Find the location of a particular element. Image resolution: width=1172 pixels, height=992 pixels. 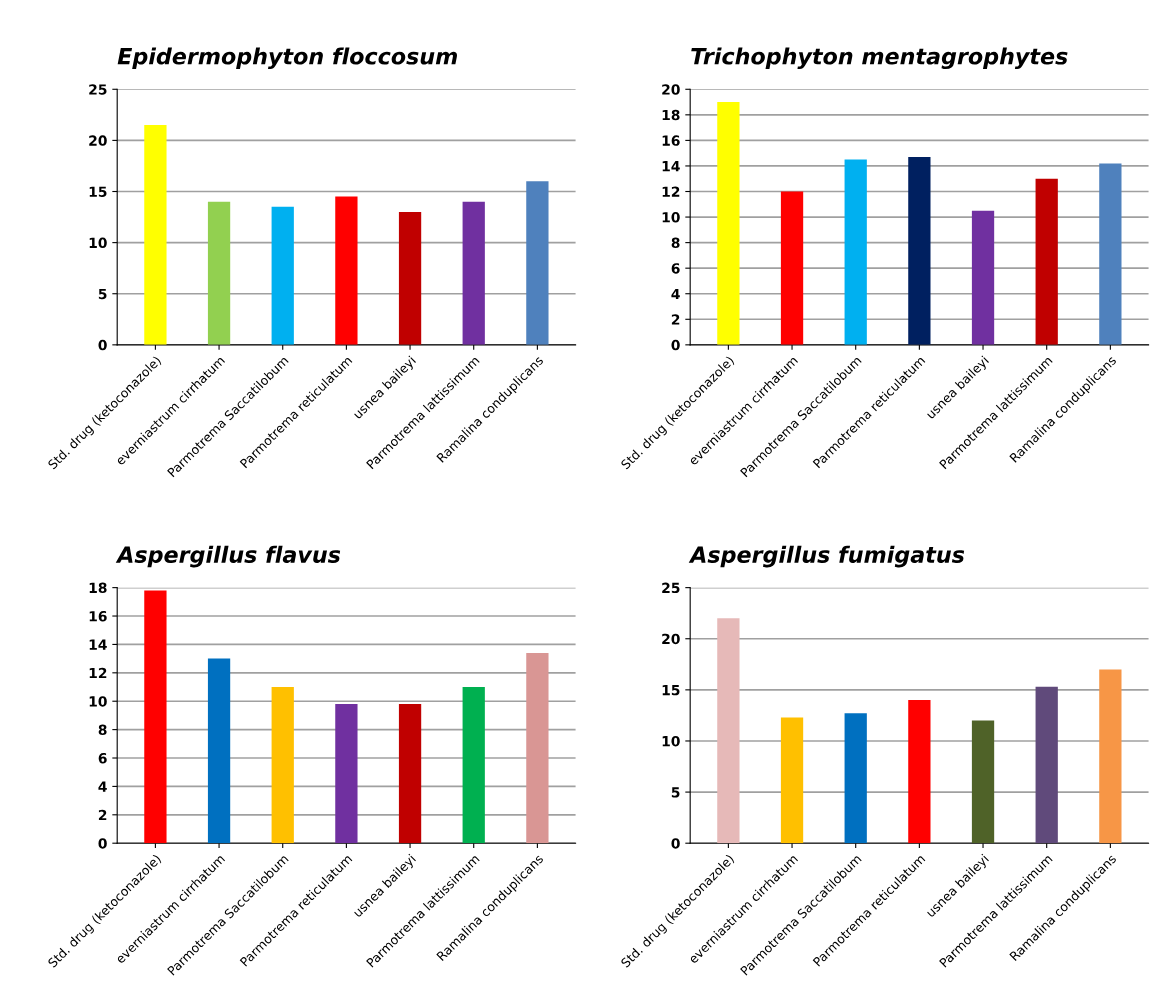

chart-title: Aspergillus fumigatus is located at coordinates (826, 556).